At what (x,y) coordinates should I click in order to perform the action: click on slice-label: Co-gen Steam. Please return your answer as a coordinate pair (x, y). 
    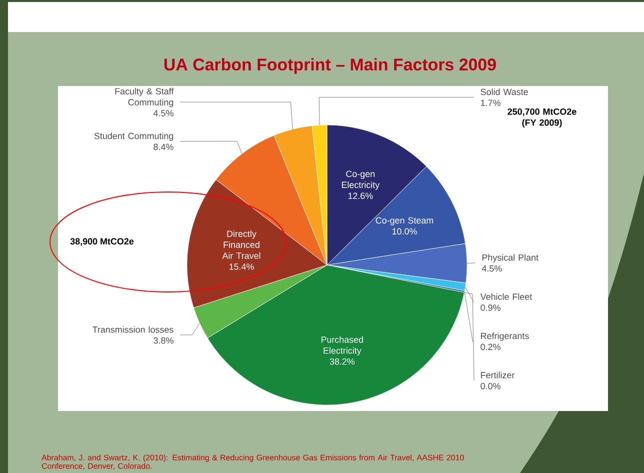
    Looking at the image, I should click on (405, 221).